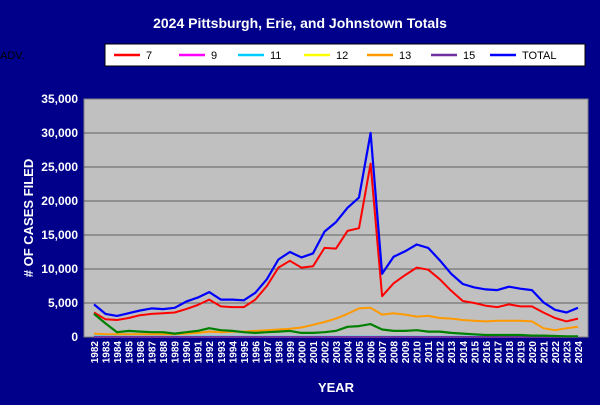 This screenshot has height=405, width=600. What do you see at coordinates (187, 352) in the screenshot?
I see `x-tick-label: 1990` at bounding box center [187, 352].